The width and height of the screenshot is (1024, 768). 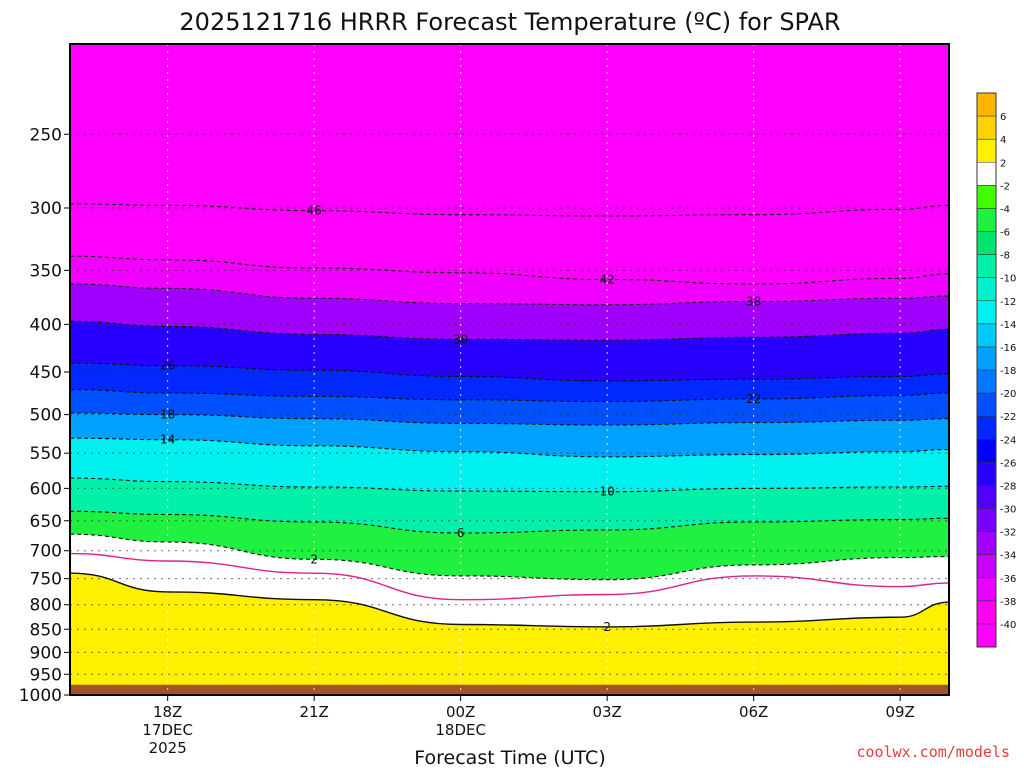 What do you see at coordinates (606, 712) in the screenshot?
I see `x-tick-label-03Z-0: 03Z` at bounding box center [606, 712].